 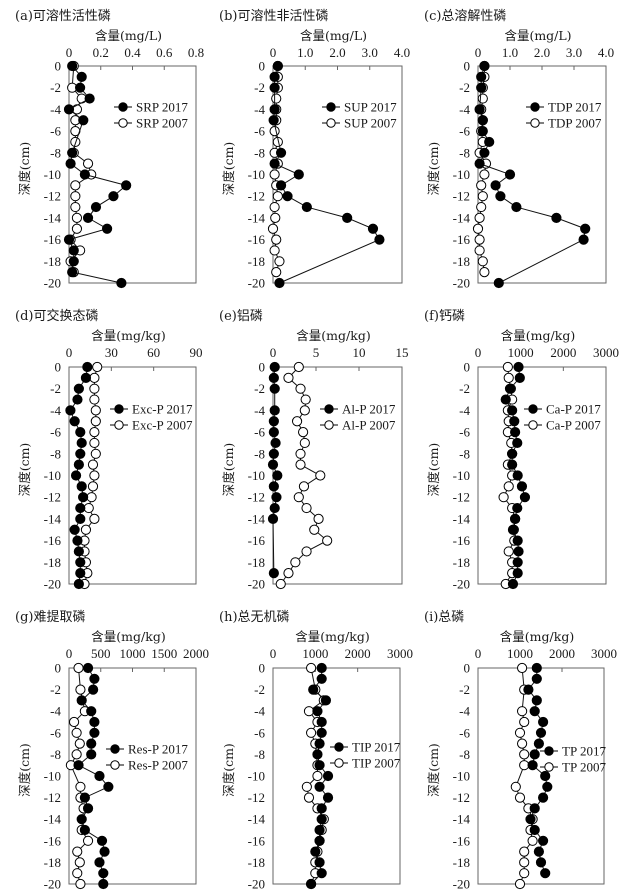 I want to click on x-tick-label: 2000, so click(x=358, y=653).